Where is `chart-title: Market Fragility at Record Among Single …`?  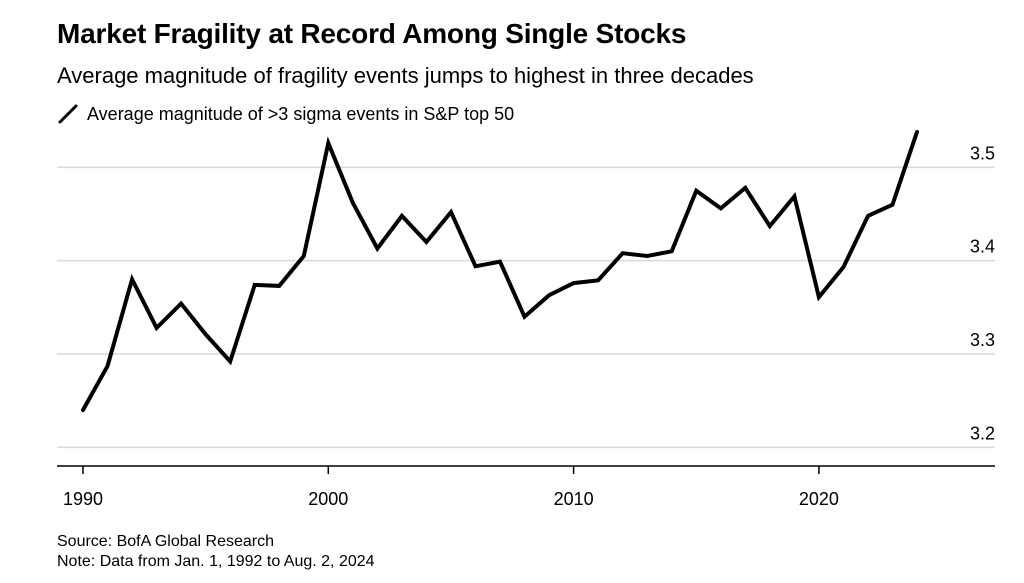 chart-title: Market Fragility at Record Among Single … is located at coordinates (372, 33).